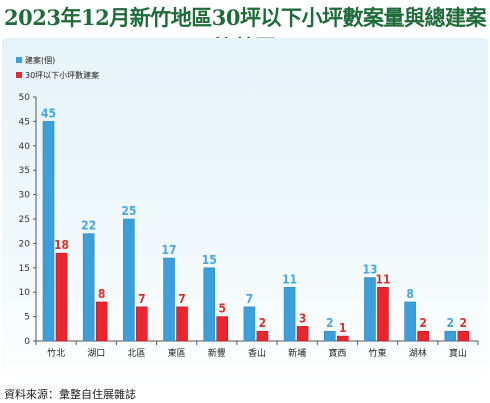 This screenshot has width=490, height=403. Describe the element at coordinates (222, 309) in the screenshot. I see `data-label-small: 5` at that location.